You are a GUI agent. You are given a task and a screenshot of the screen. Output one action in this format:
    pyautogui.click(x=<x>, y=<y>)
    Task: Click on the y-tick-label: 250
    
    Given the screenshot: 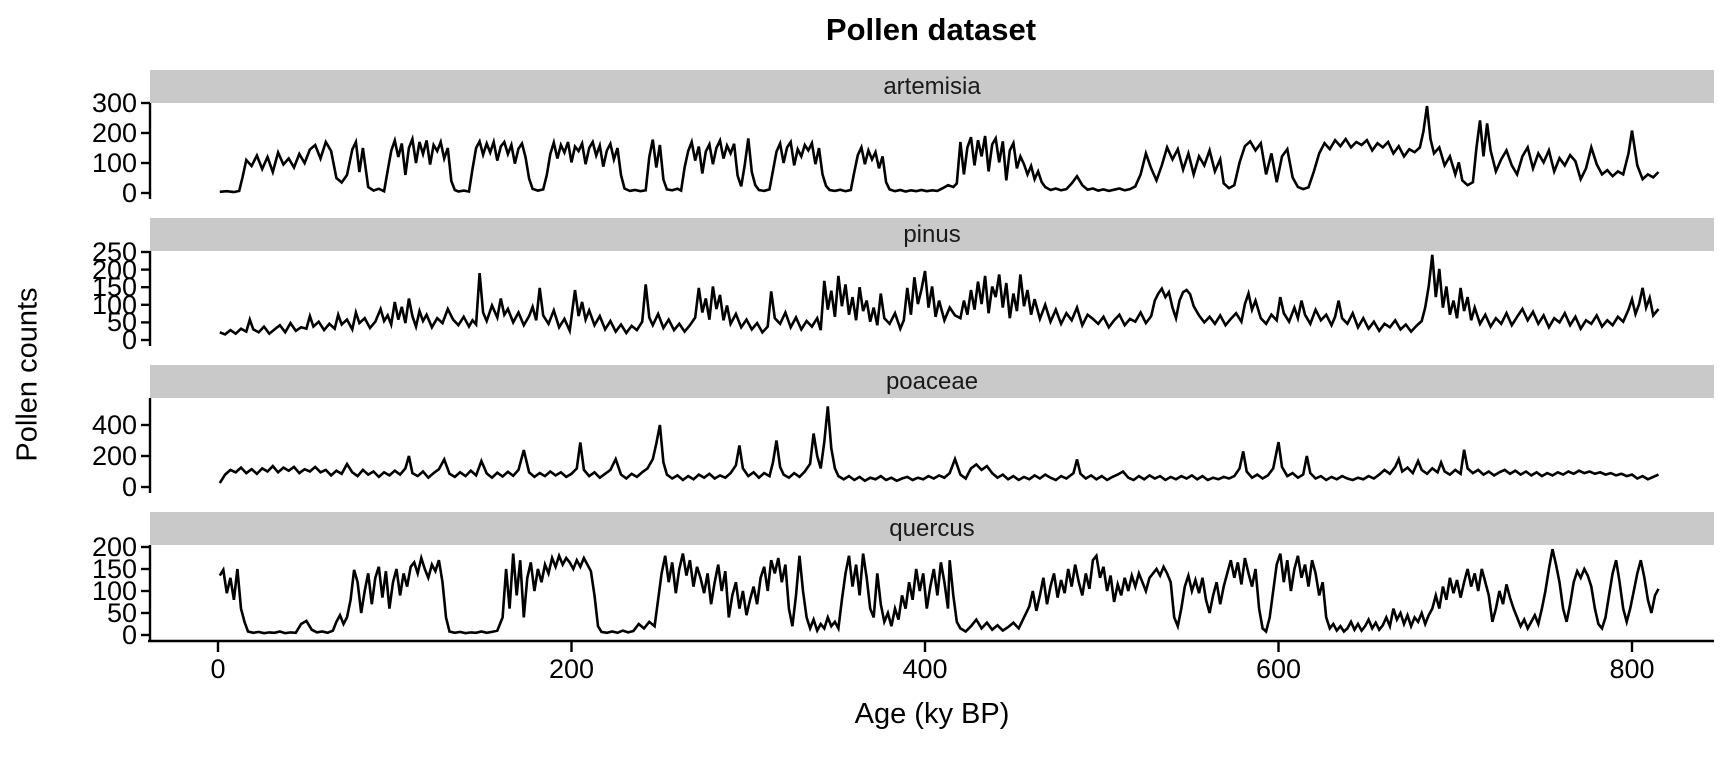 What is the action you would take?
    pyautogui.click(x=114, y=252)
    